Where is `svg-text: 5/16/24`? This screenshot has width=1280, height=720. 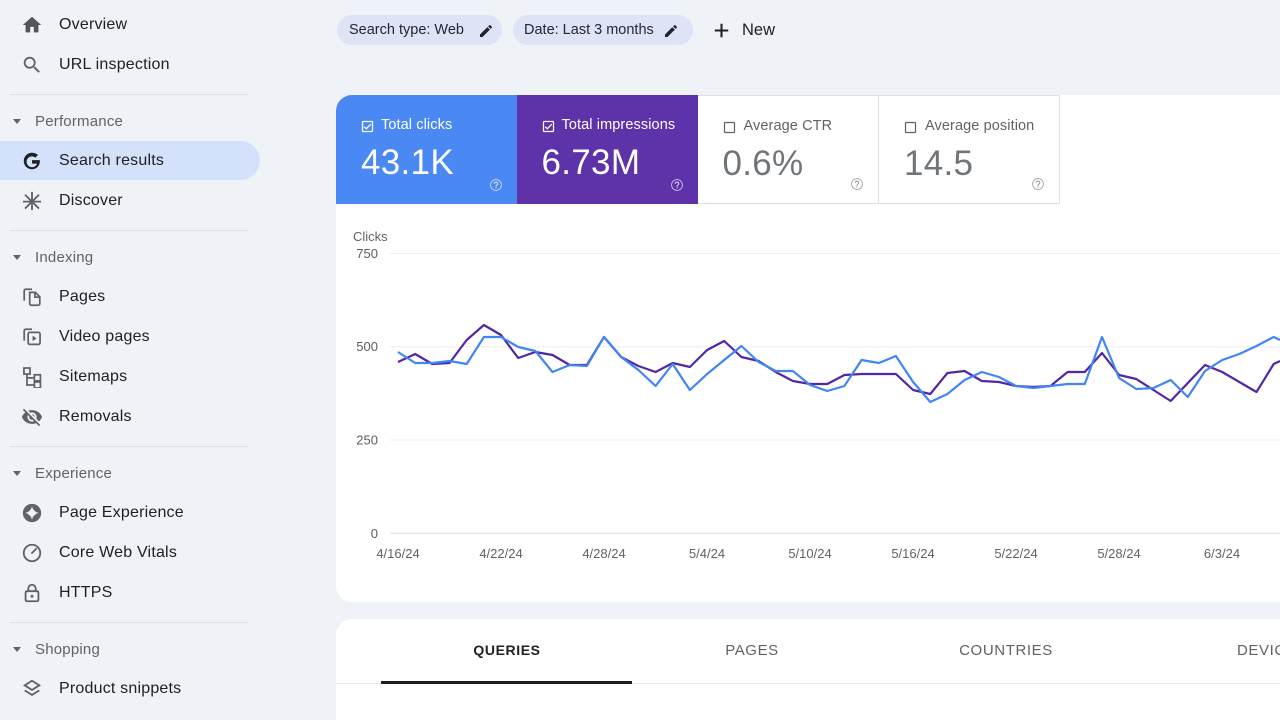 svg-text: 5/16/24 is located at coordinates (912, 553).